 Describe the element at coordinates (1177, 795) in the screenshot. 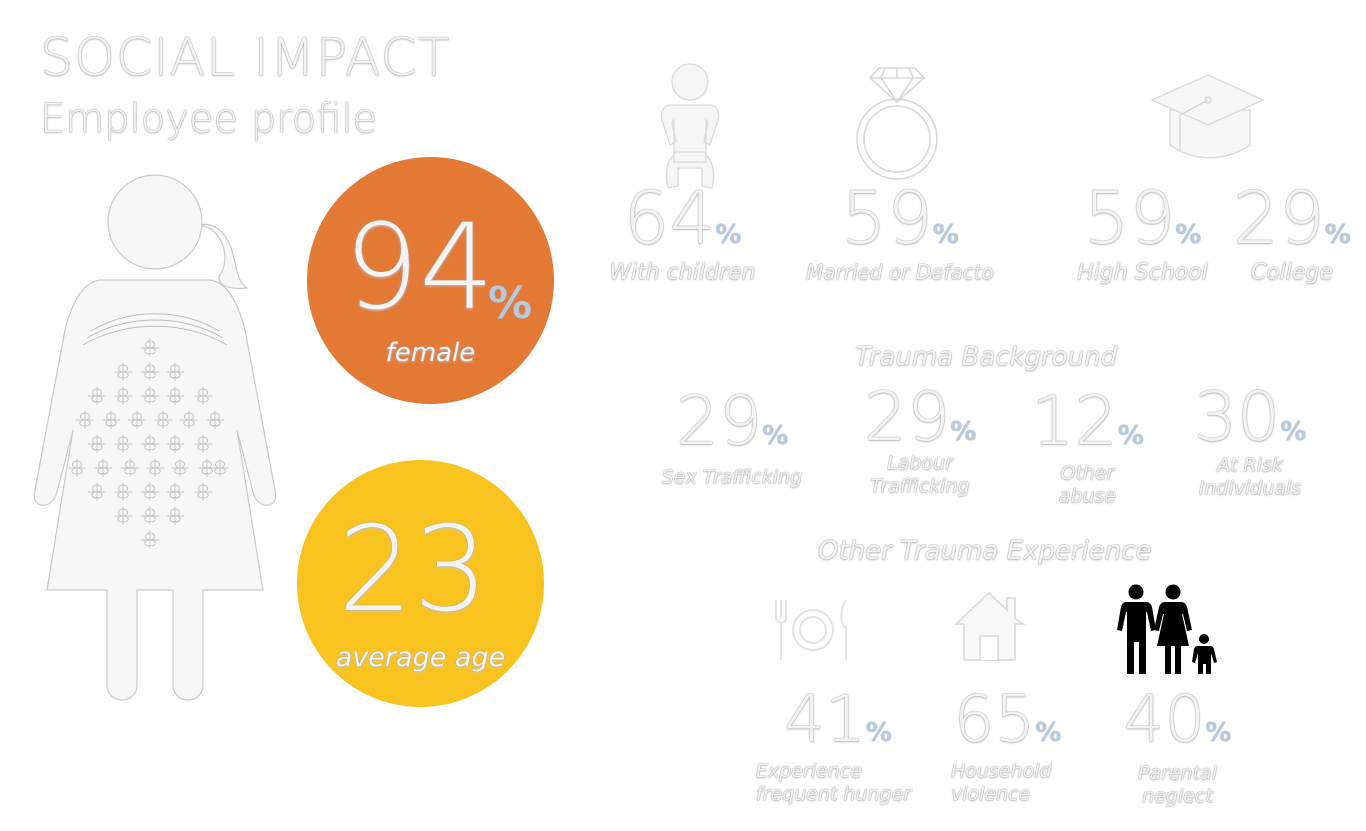

I see `stat-label-line-2: neglect` at that location.